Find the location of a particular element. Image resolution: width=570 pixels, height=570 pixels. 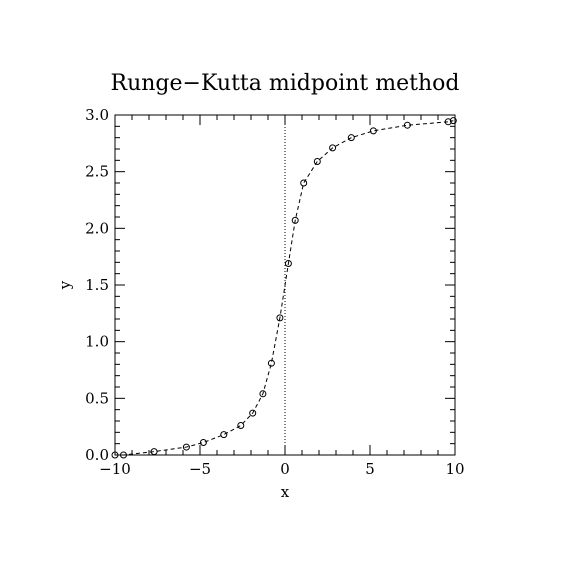

x-axis-label: x is located at coordinates (285, 492).